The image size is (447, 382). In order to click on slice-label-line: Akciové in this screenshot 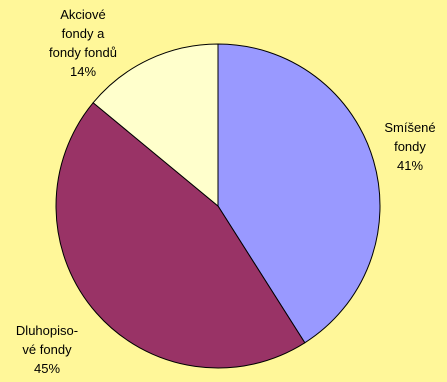, I will do `click(83, 14)`.